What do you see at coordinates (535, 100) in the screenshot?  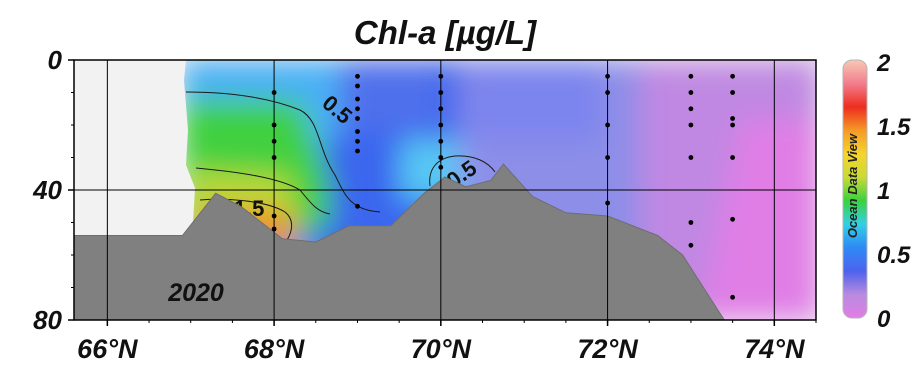 I see `field-mid-periwinkle` at bounding box center [535, 100].